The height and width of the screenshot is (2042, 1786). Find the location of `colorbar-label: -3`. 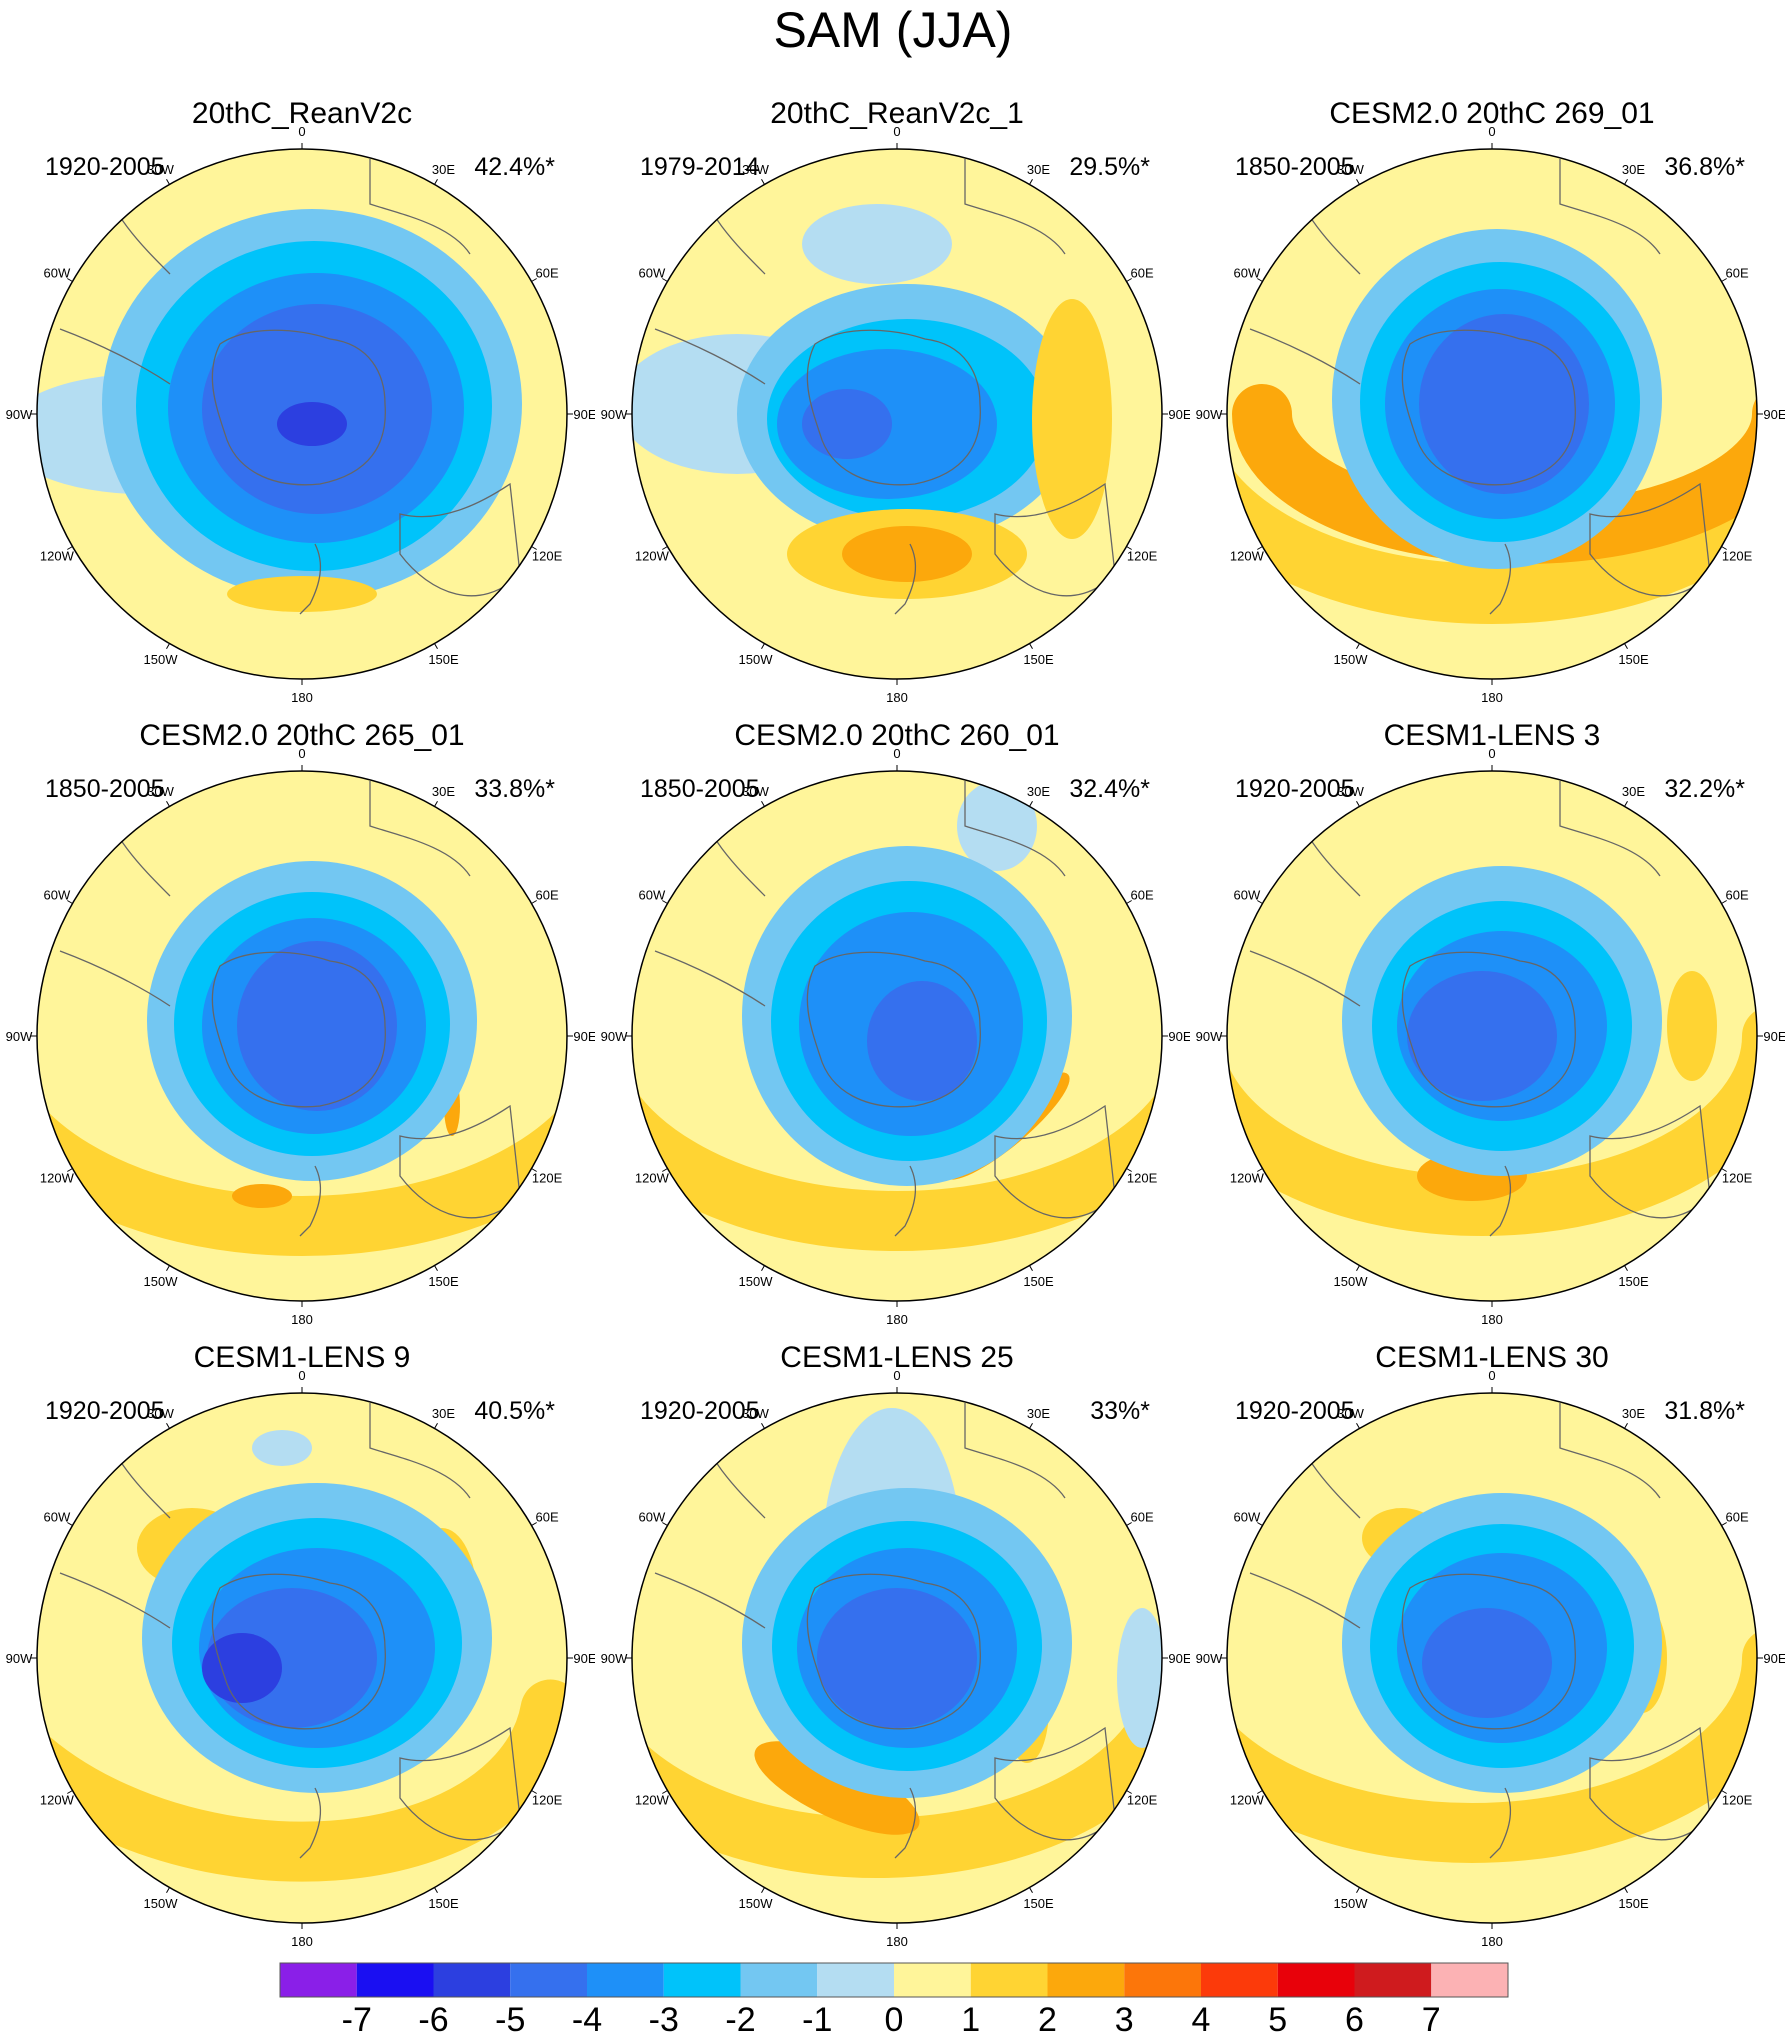

colorbar-label: -3 is located at coordinates (664, 2020).